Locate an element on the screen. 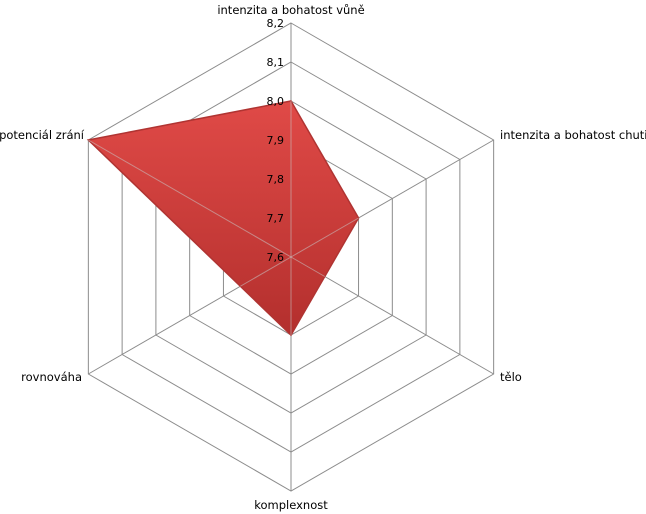 The image size is (646, 514). axis-label: intenzita a bohatost vůně is located at coordinates (290, 10).